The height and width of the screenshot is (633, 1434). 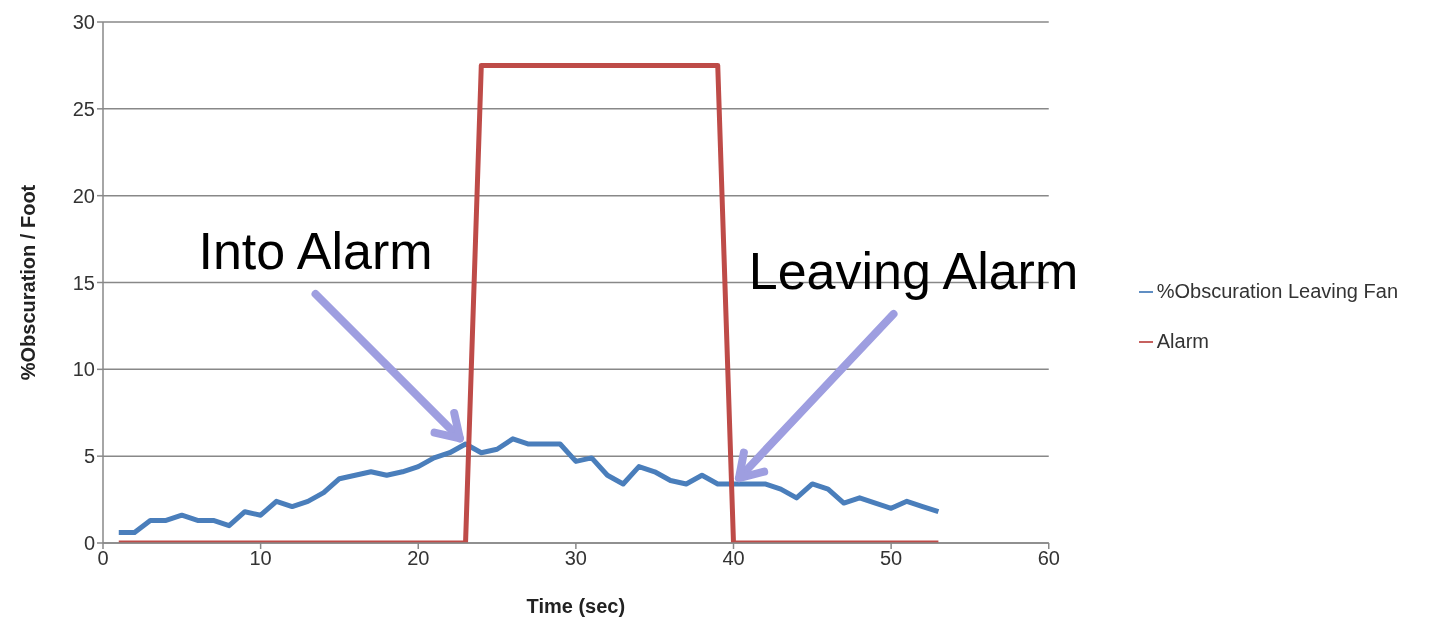 What do you see at coordinates (1182, 340) in the screenshot?
I see `legend-label: Alarm` at bounding box center [1182, 340].